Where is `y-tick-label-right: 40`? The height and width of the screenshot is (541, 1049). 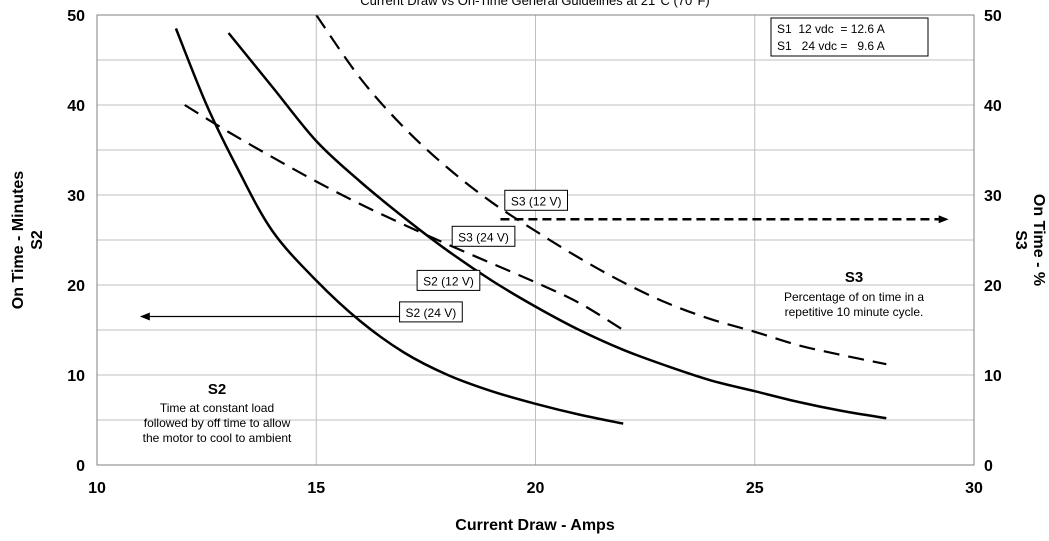 y-tick-label-right: 40 is located at coordinates (993, 106).